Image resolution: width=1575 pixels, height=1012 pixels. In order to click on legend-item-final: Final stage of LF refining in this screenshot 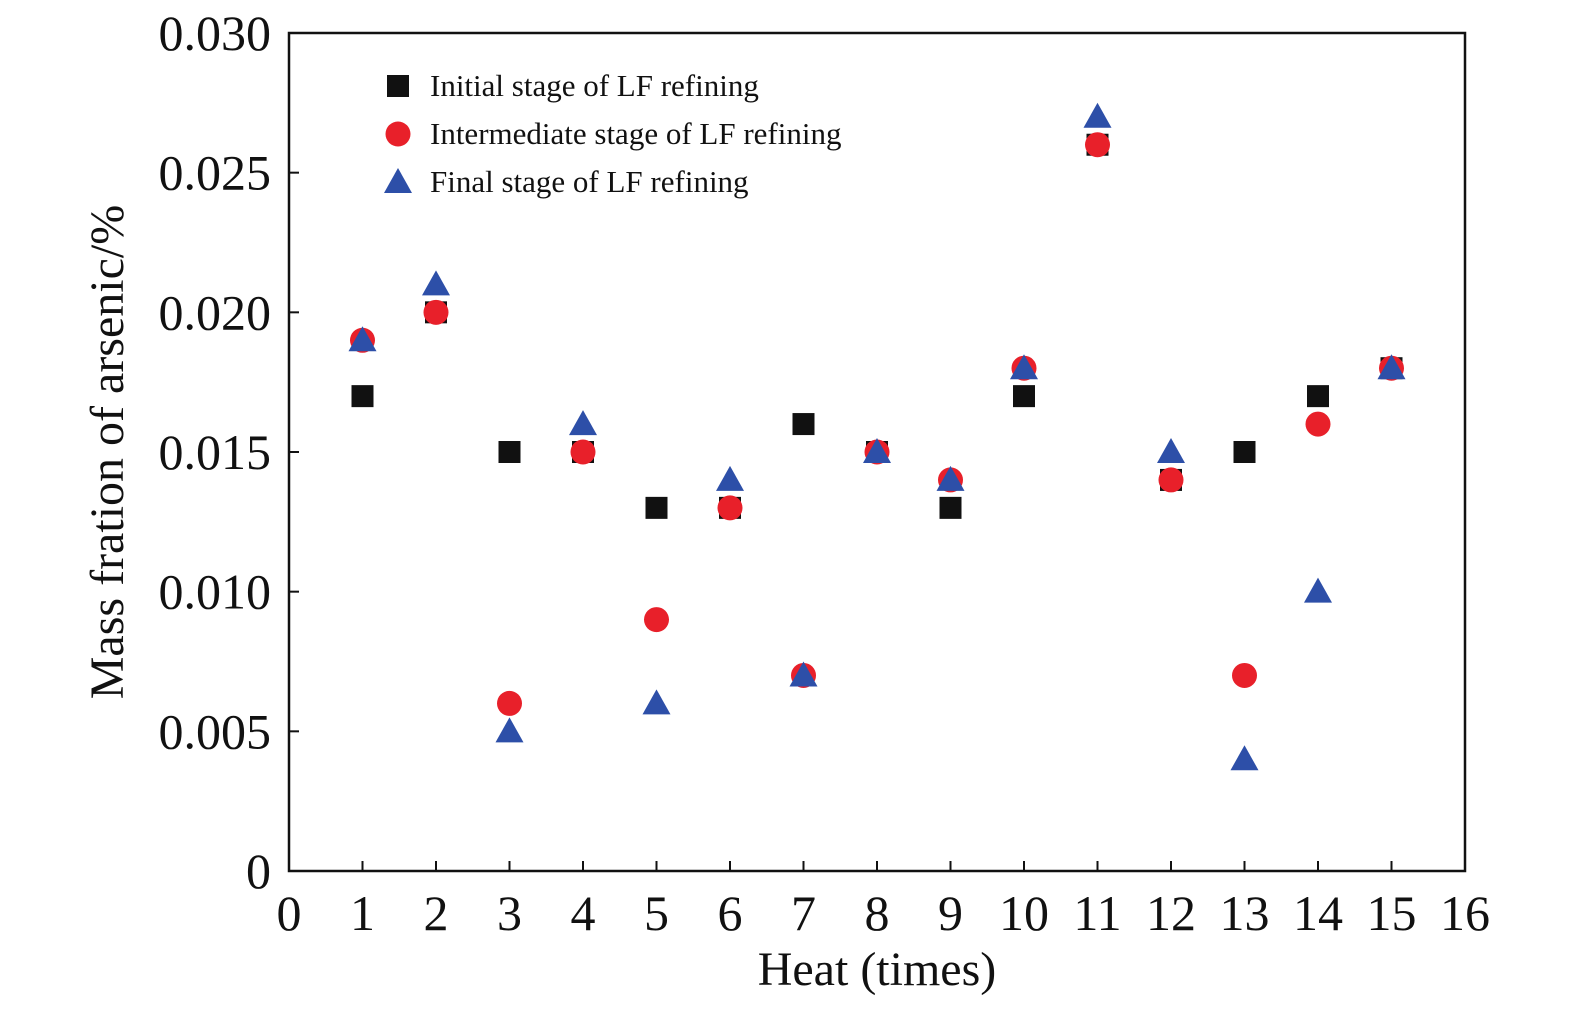, I will do `click(566, 181)`.